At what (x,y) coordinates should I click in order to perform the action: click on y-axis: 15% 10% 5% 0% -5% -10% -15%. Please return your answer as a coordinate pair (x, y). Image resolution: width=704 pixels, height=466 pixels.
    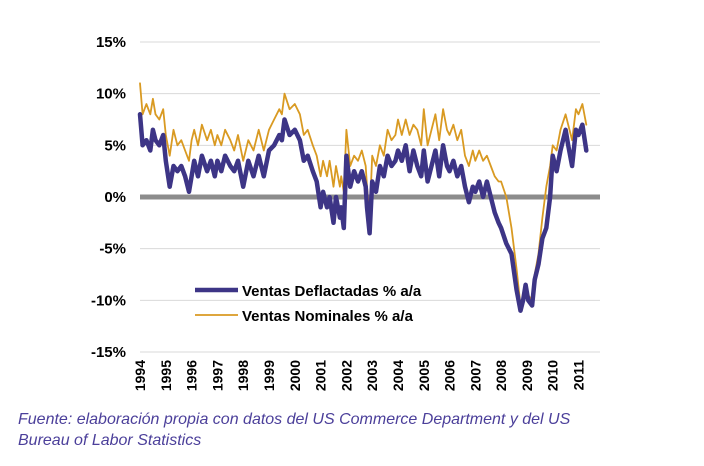
    Looking at the image, I should click on (108, 197).